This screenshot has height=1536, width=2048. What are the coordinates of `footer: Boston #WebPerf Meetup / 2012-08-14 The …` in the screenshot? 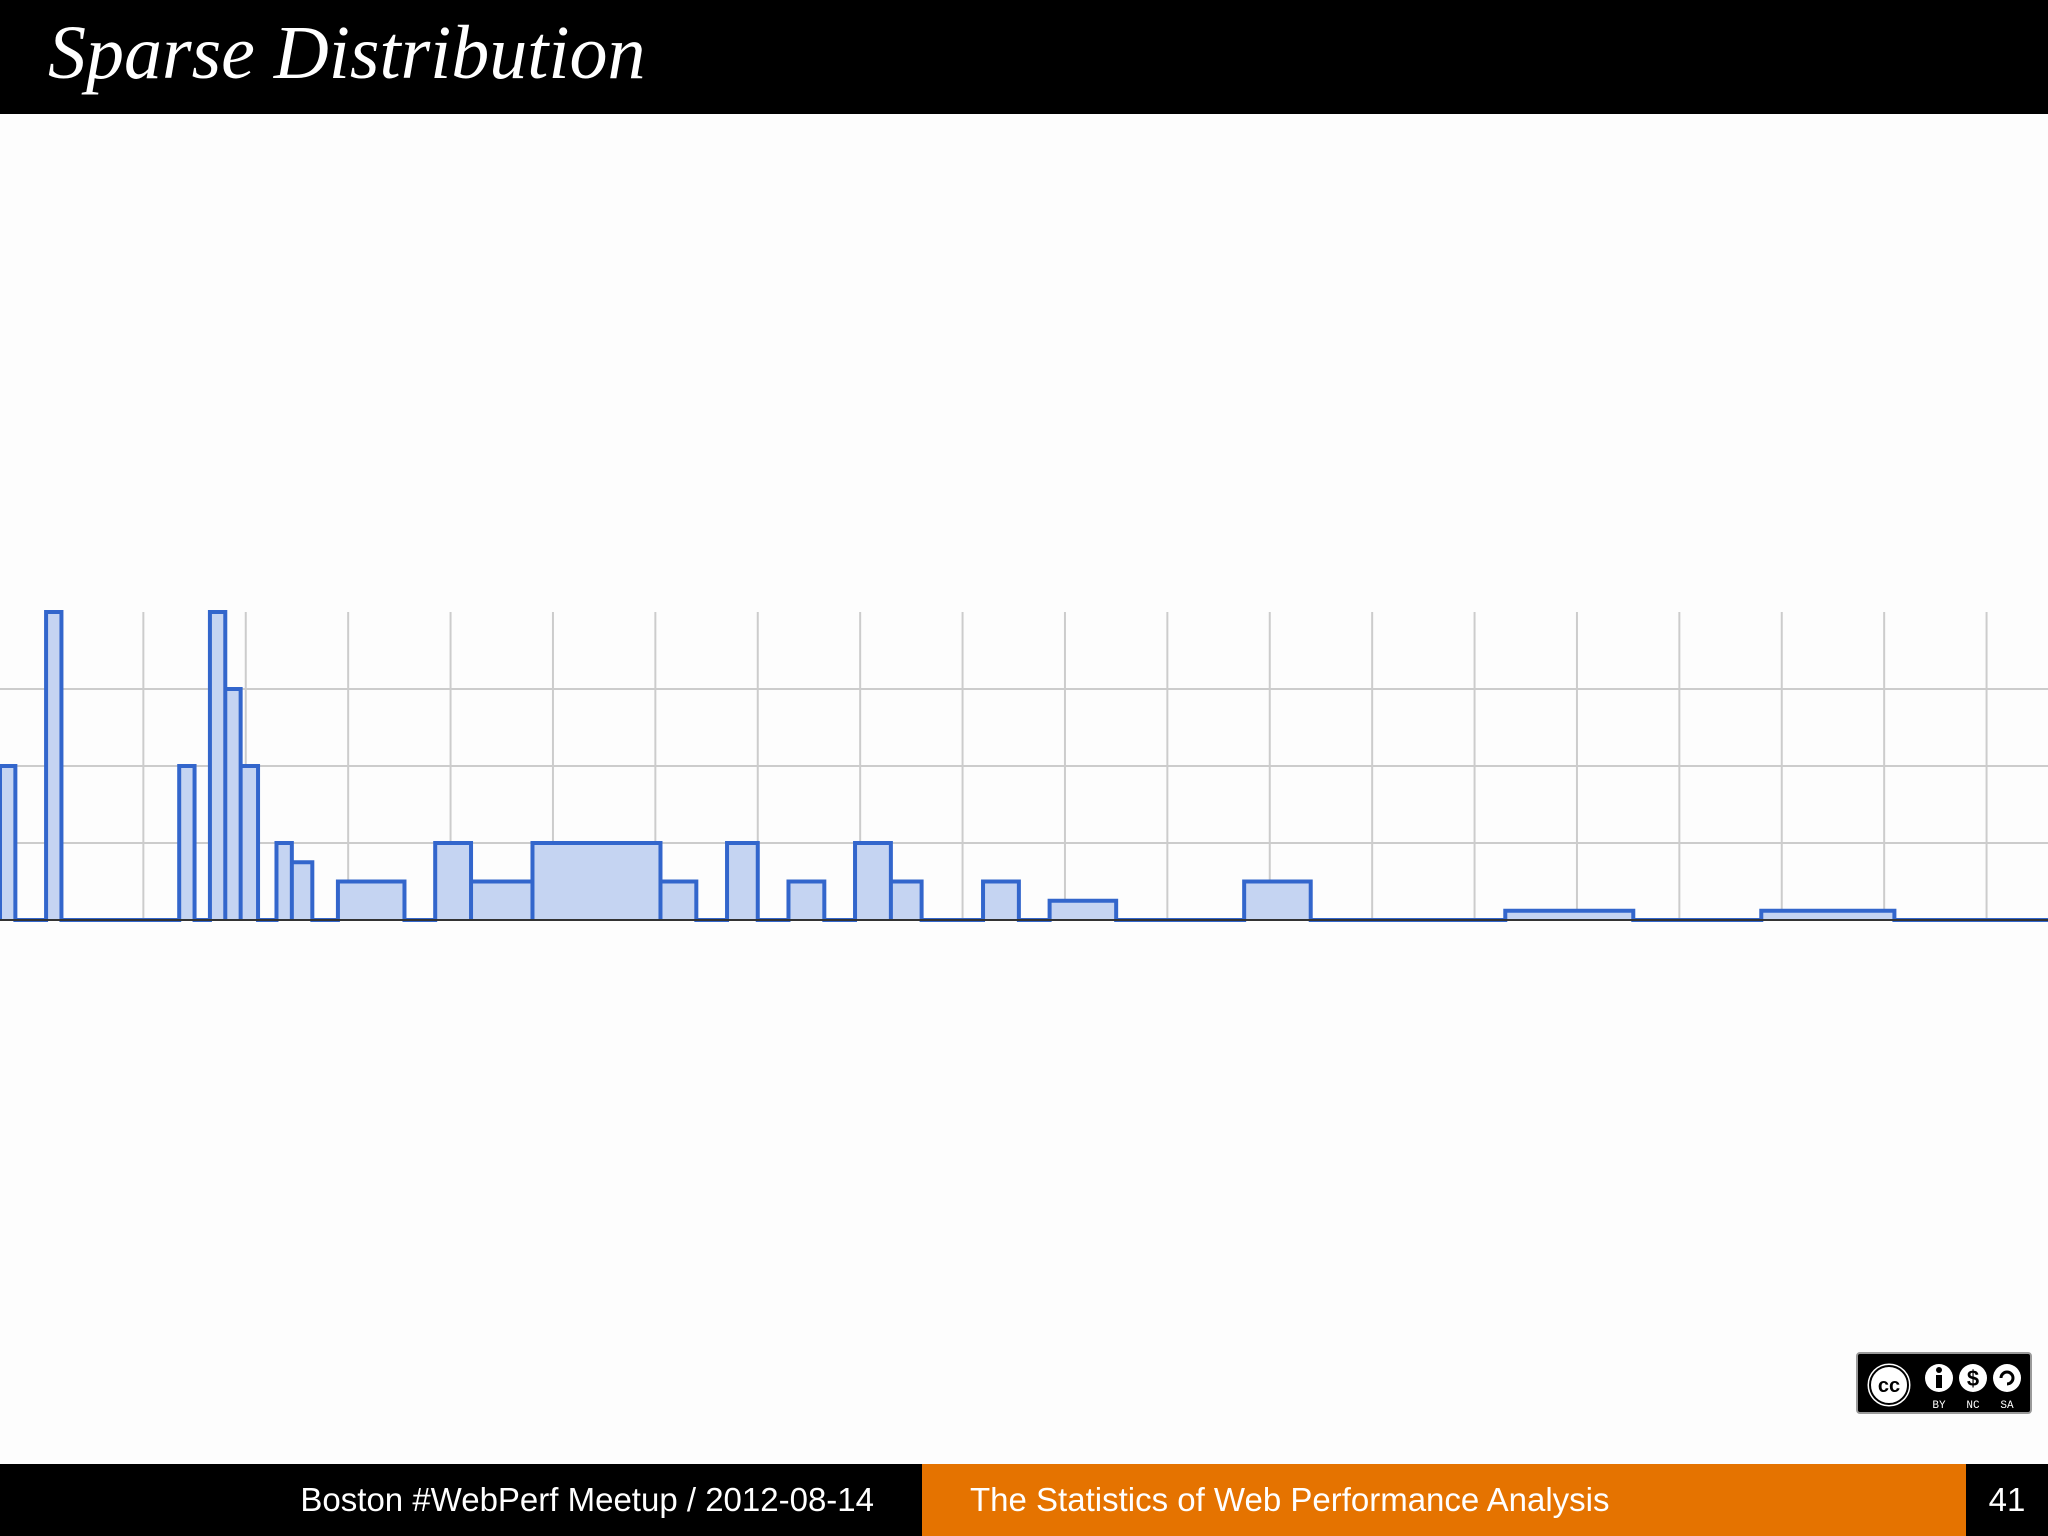 It's located at (1024, 1500).